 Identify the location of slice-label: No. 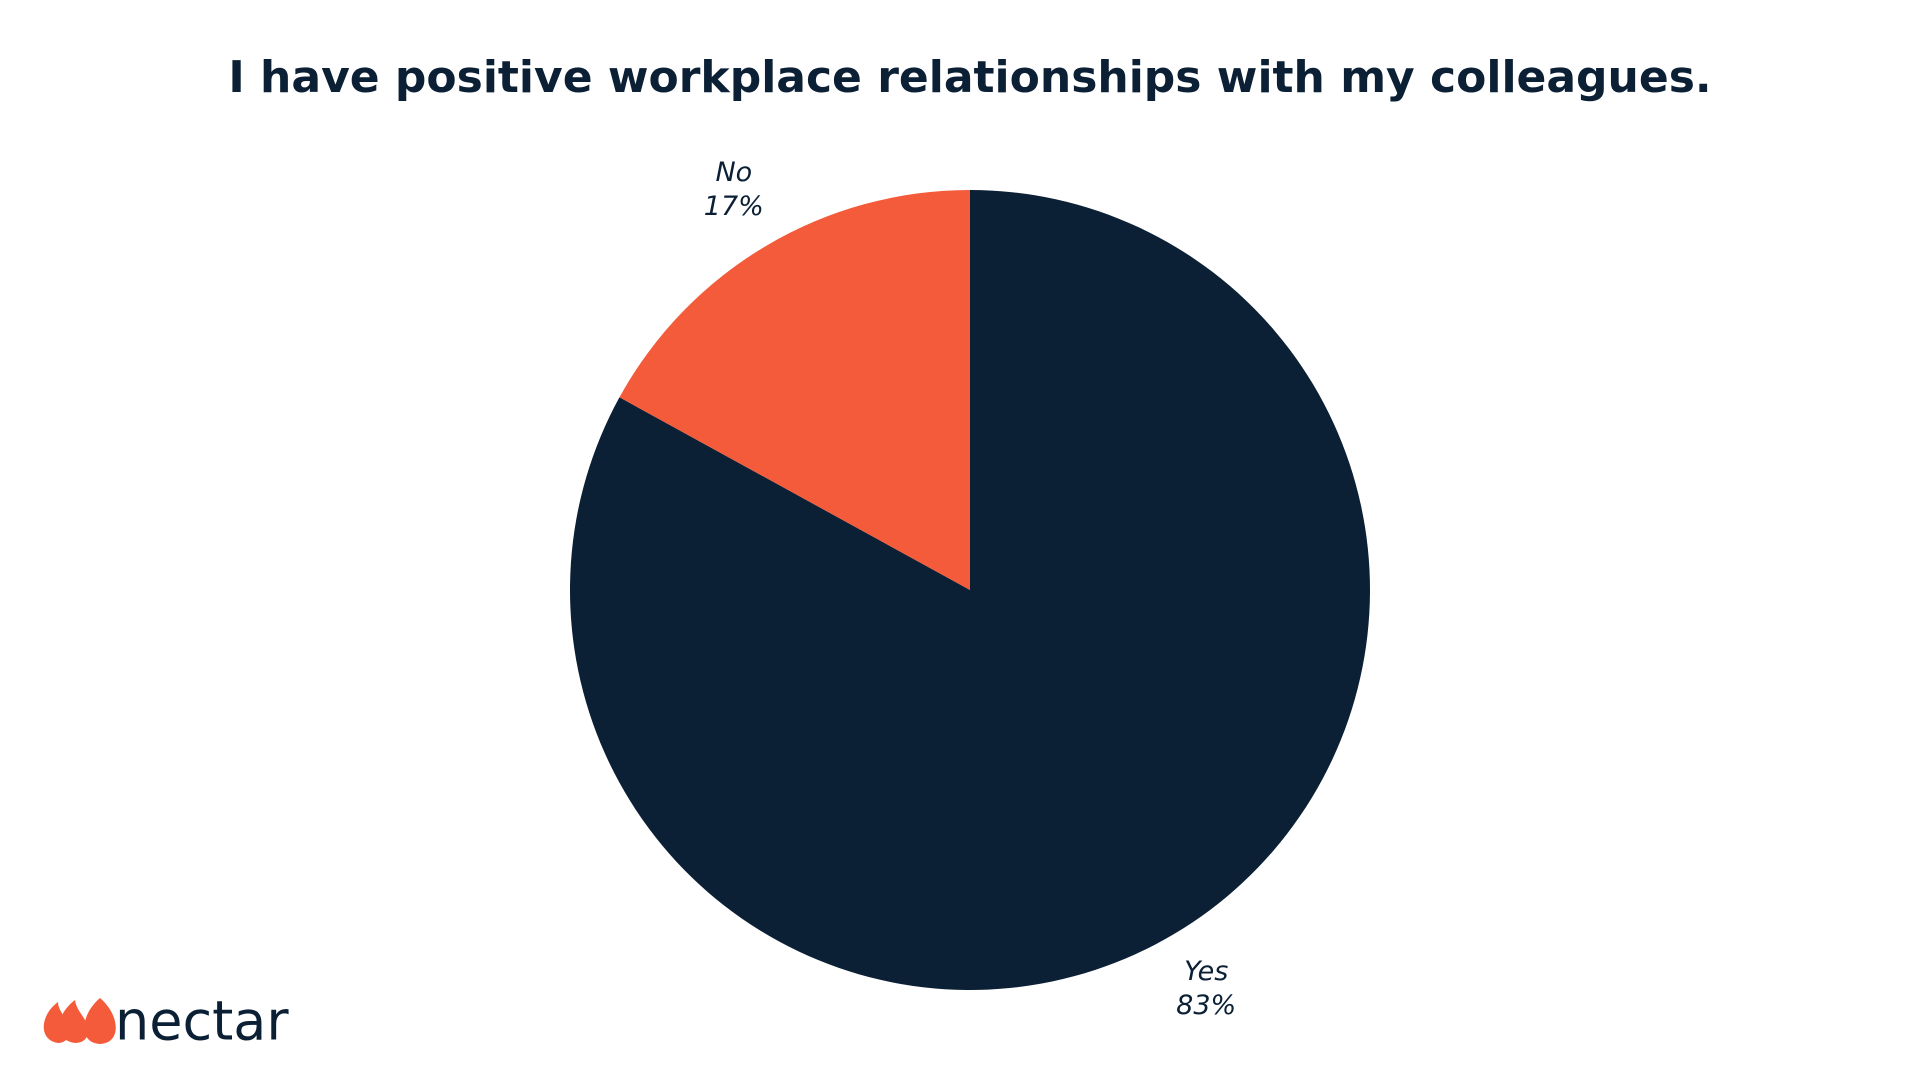
(733, 172).